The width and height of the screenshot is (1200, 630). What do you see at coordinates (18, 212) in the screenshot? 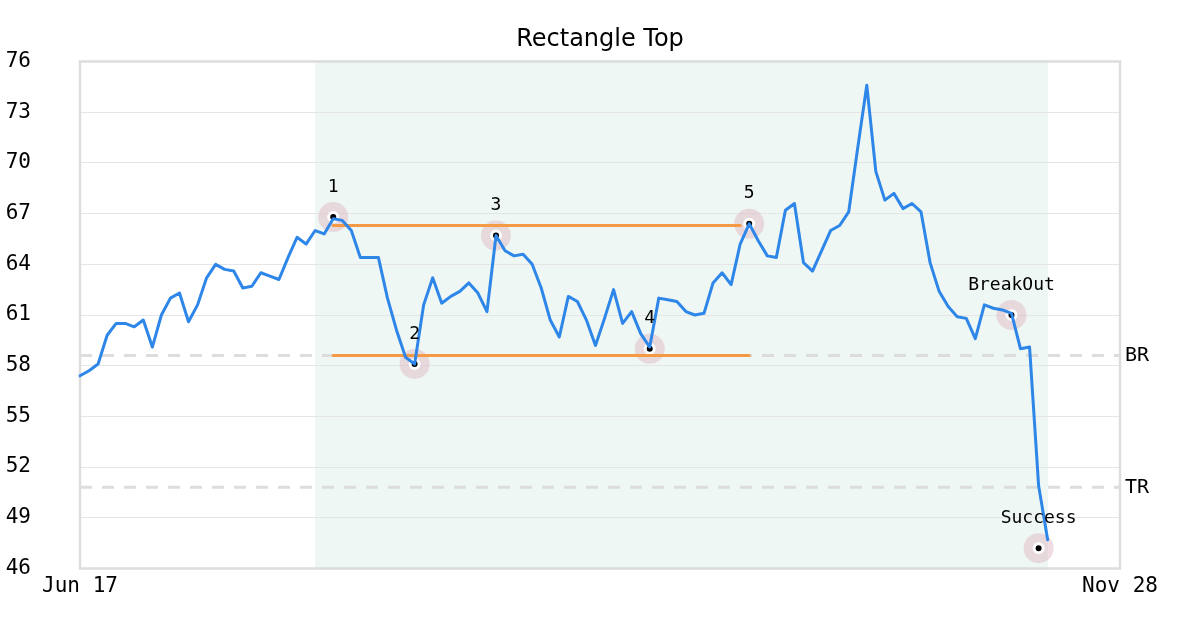
I see `y-tick-label: 67` at bounding box center [18, 212].